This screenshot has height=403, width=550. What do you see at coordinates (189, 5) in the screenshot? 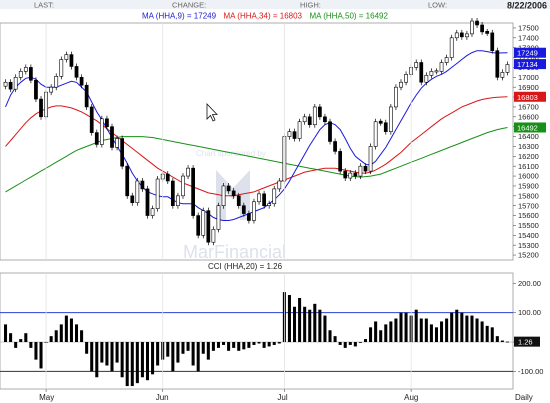
I see `change-label: CHANGE:` at bounding box center [189, 5].